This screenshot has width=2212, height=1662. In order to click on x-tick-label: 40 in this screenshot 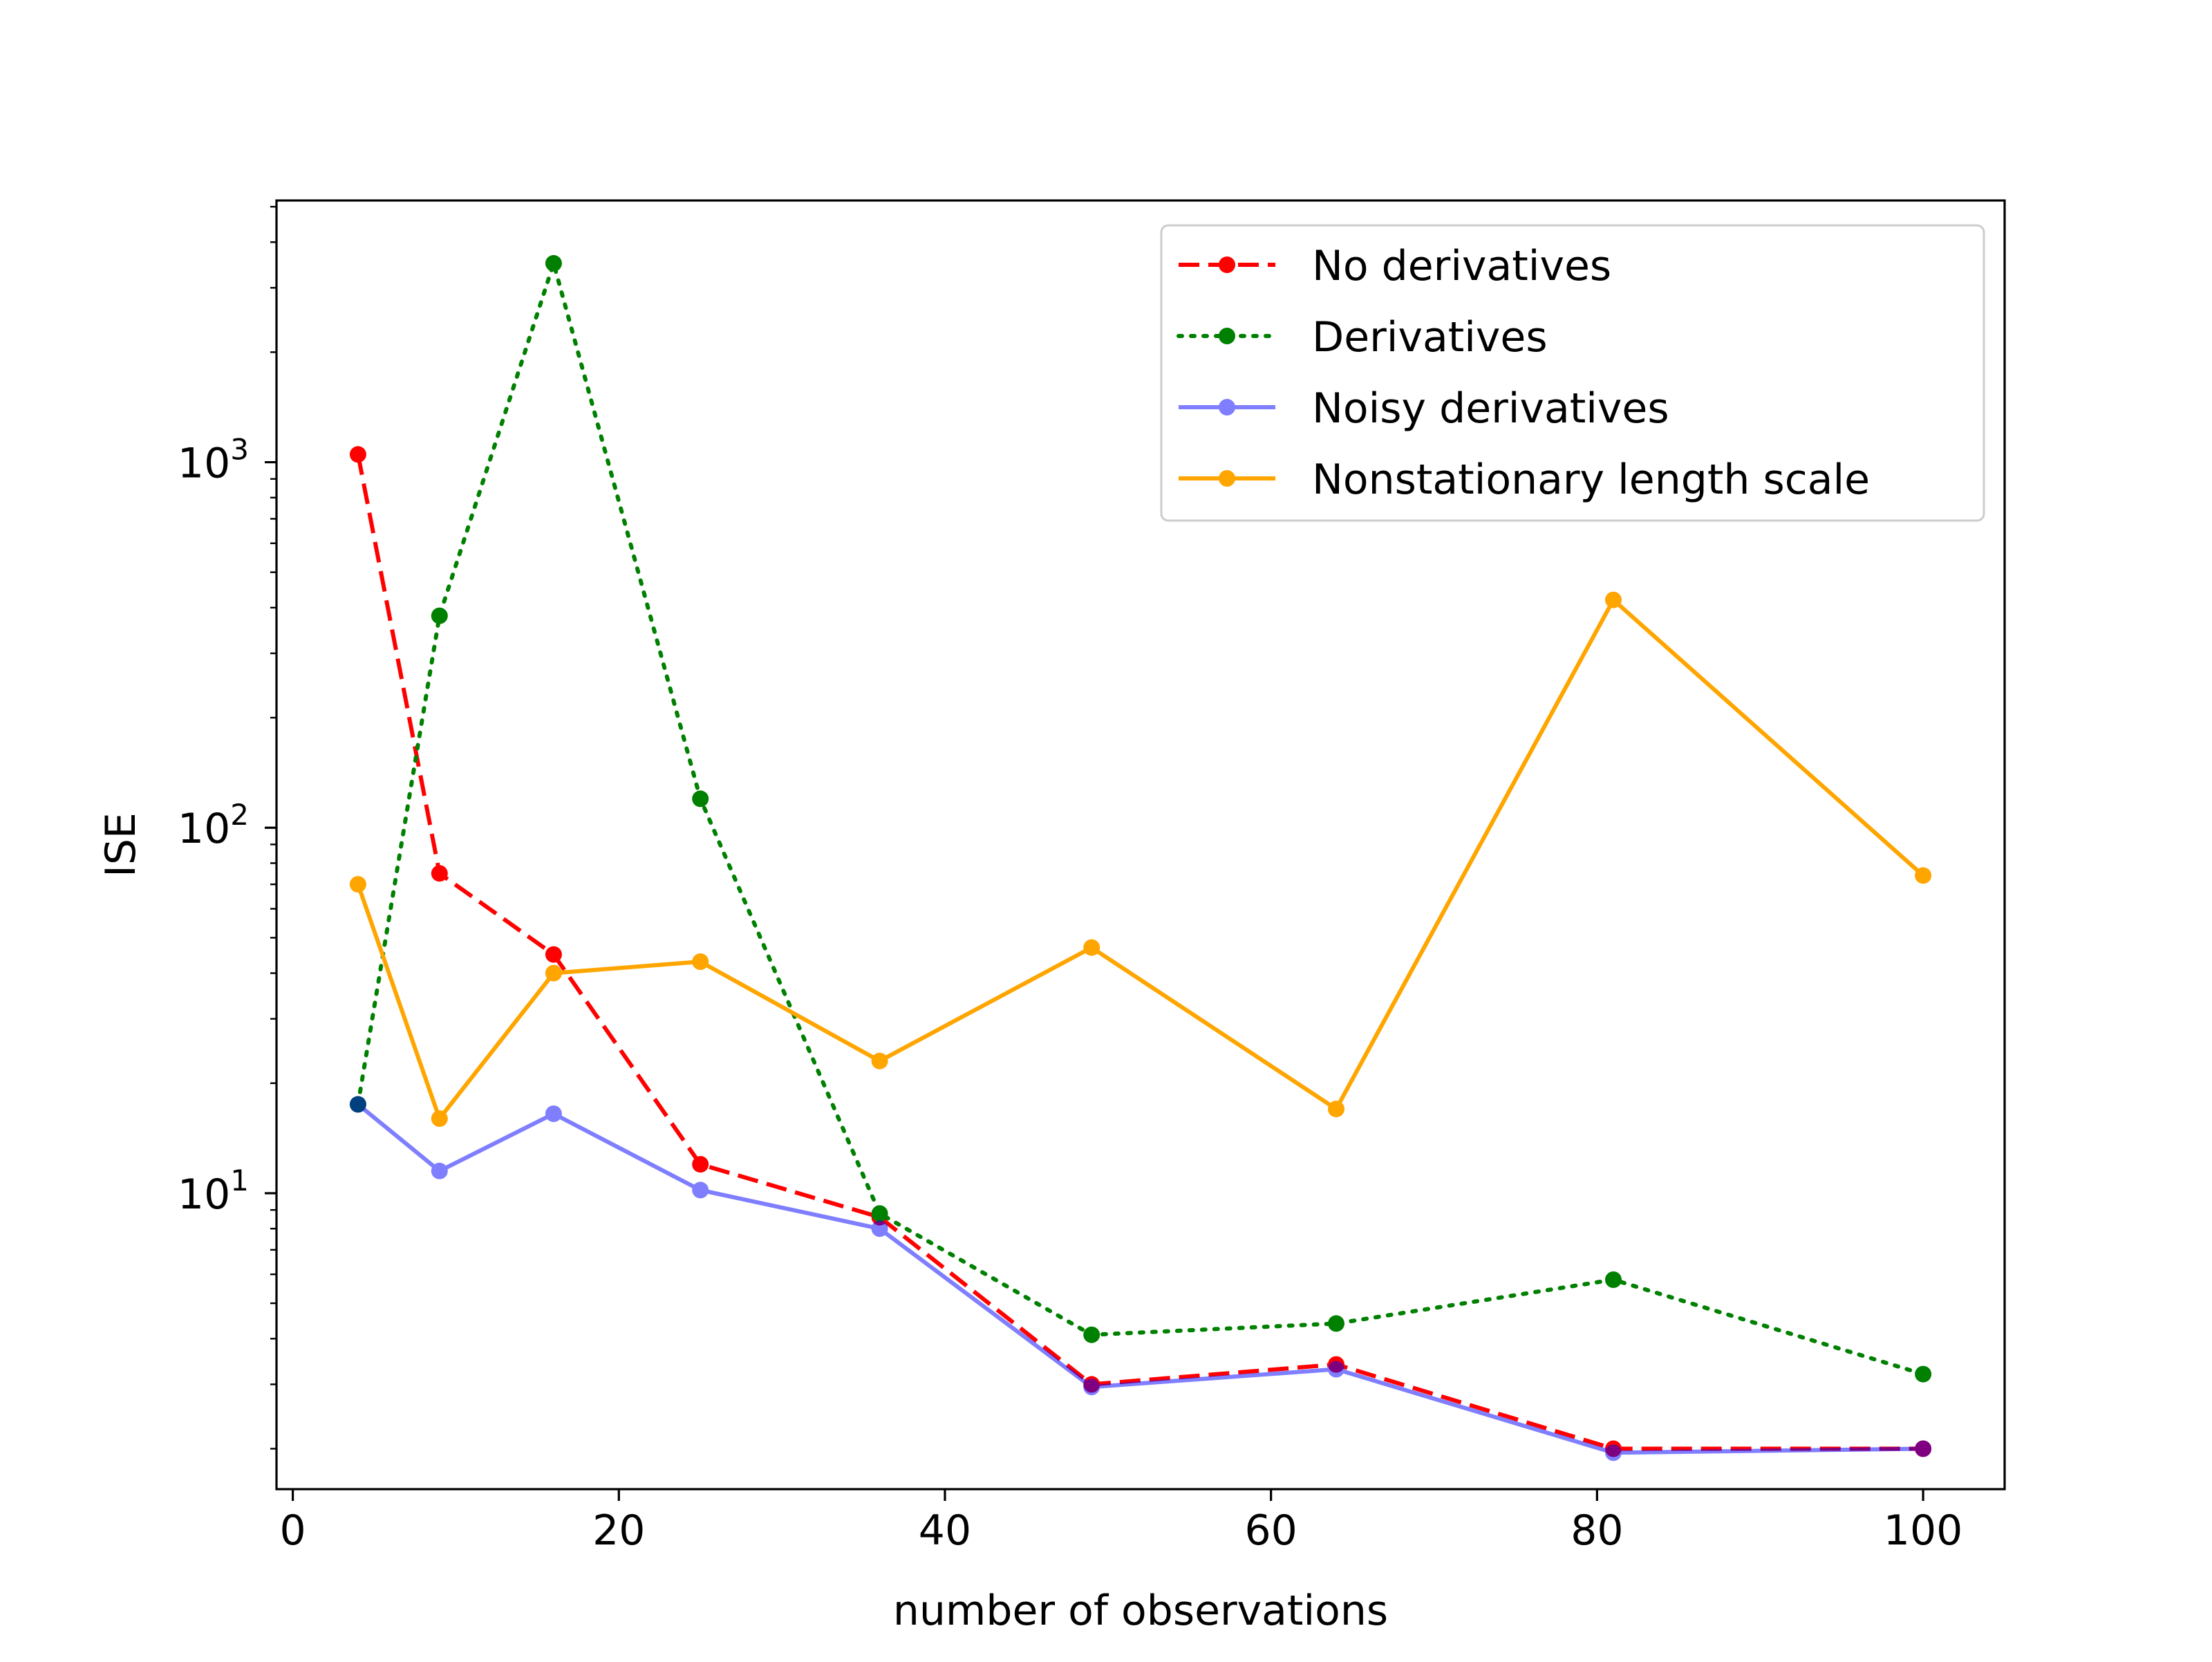, I will do `click(945, 1531)`.